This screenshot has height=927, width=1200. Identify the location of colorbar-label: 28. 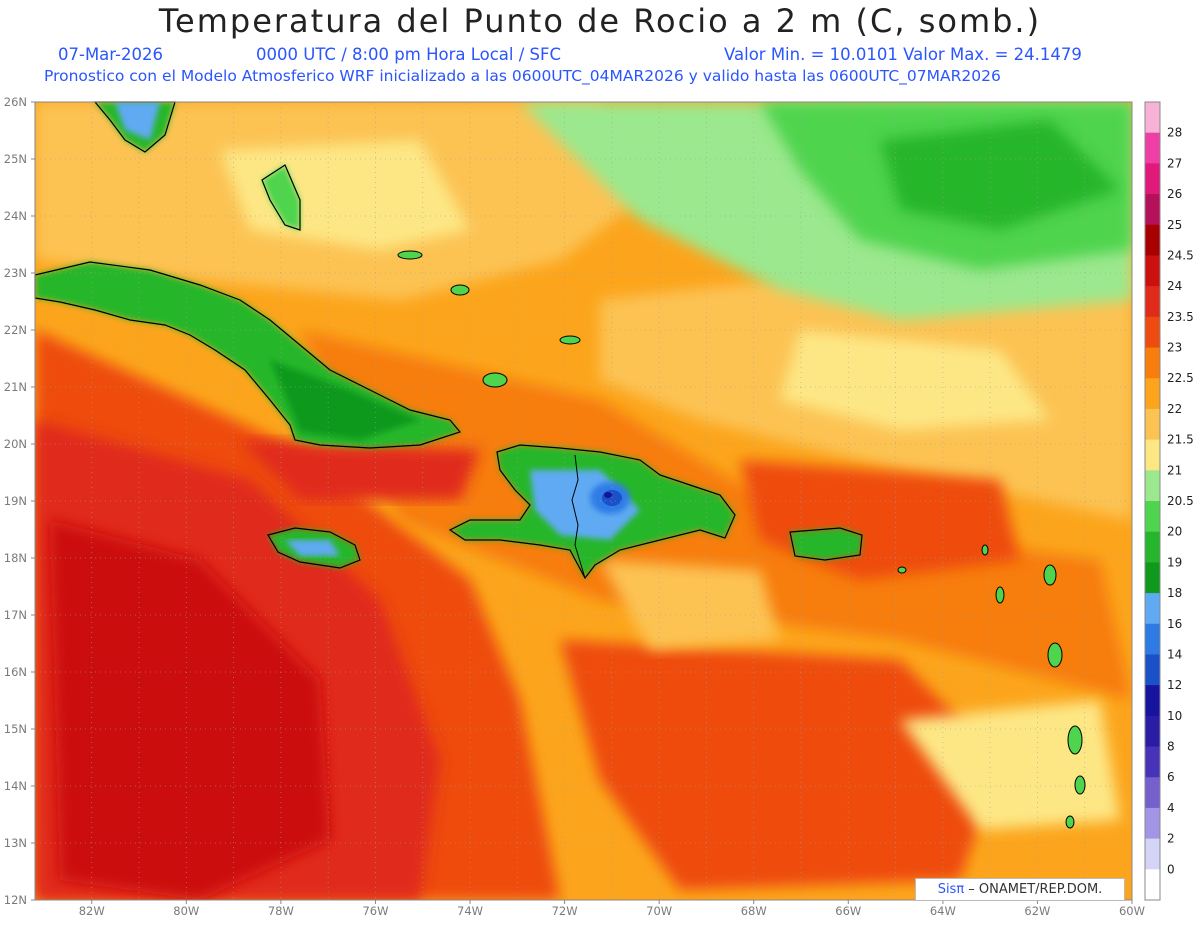
(1174, 133).